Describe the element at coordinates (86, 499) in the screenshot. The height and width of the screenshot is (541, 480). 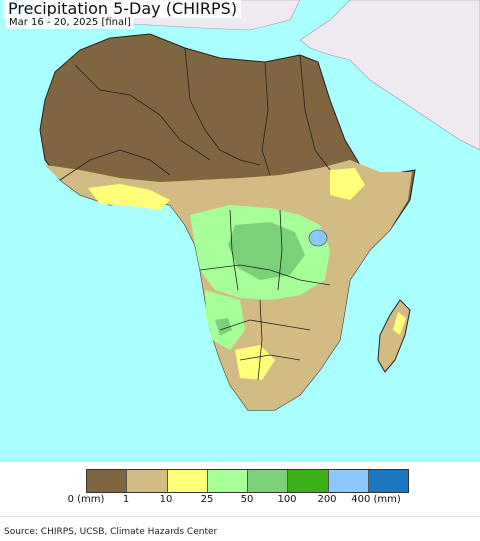
I see `legend-tick-0: 0 (mm)` at that location.